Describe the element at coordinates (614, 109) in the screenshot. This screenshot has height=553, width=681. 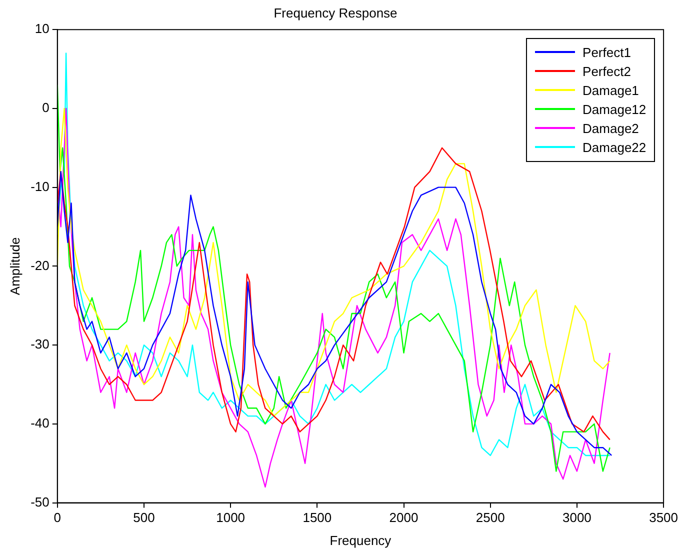
I see `legend-label: Damage12` at that location.